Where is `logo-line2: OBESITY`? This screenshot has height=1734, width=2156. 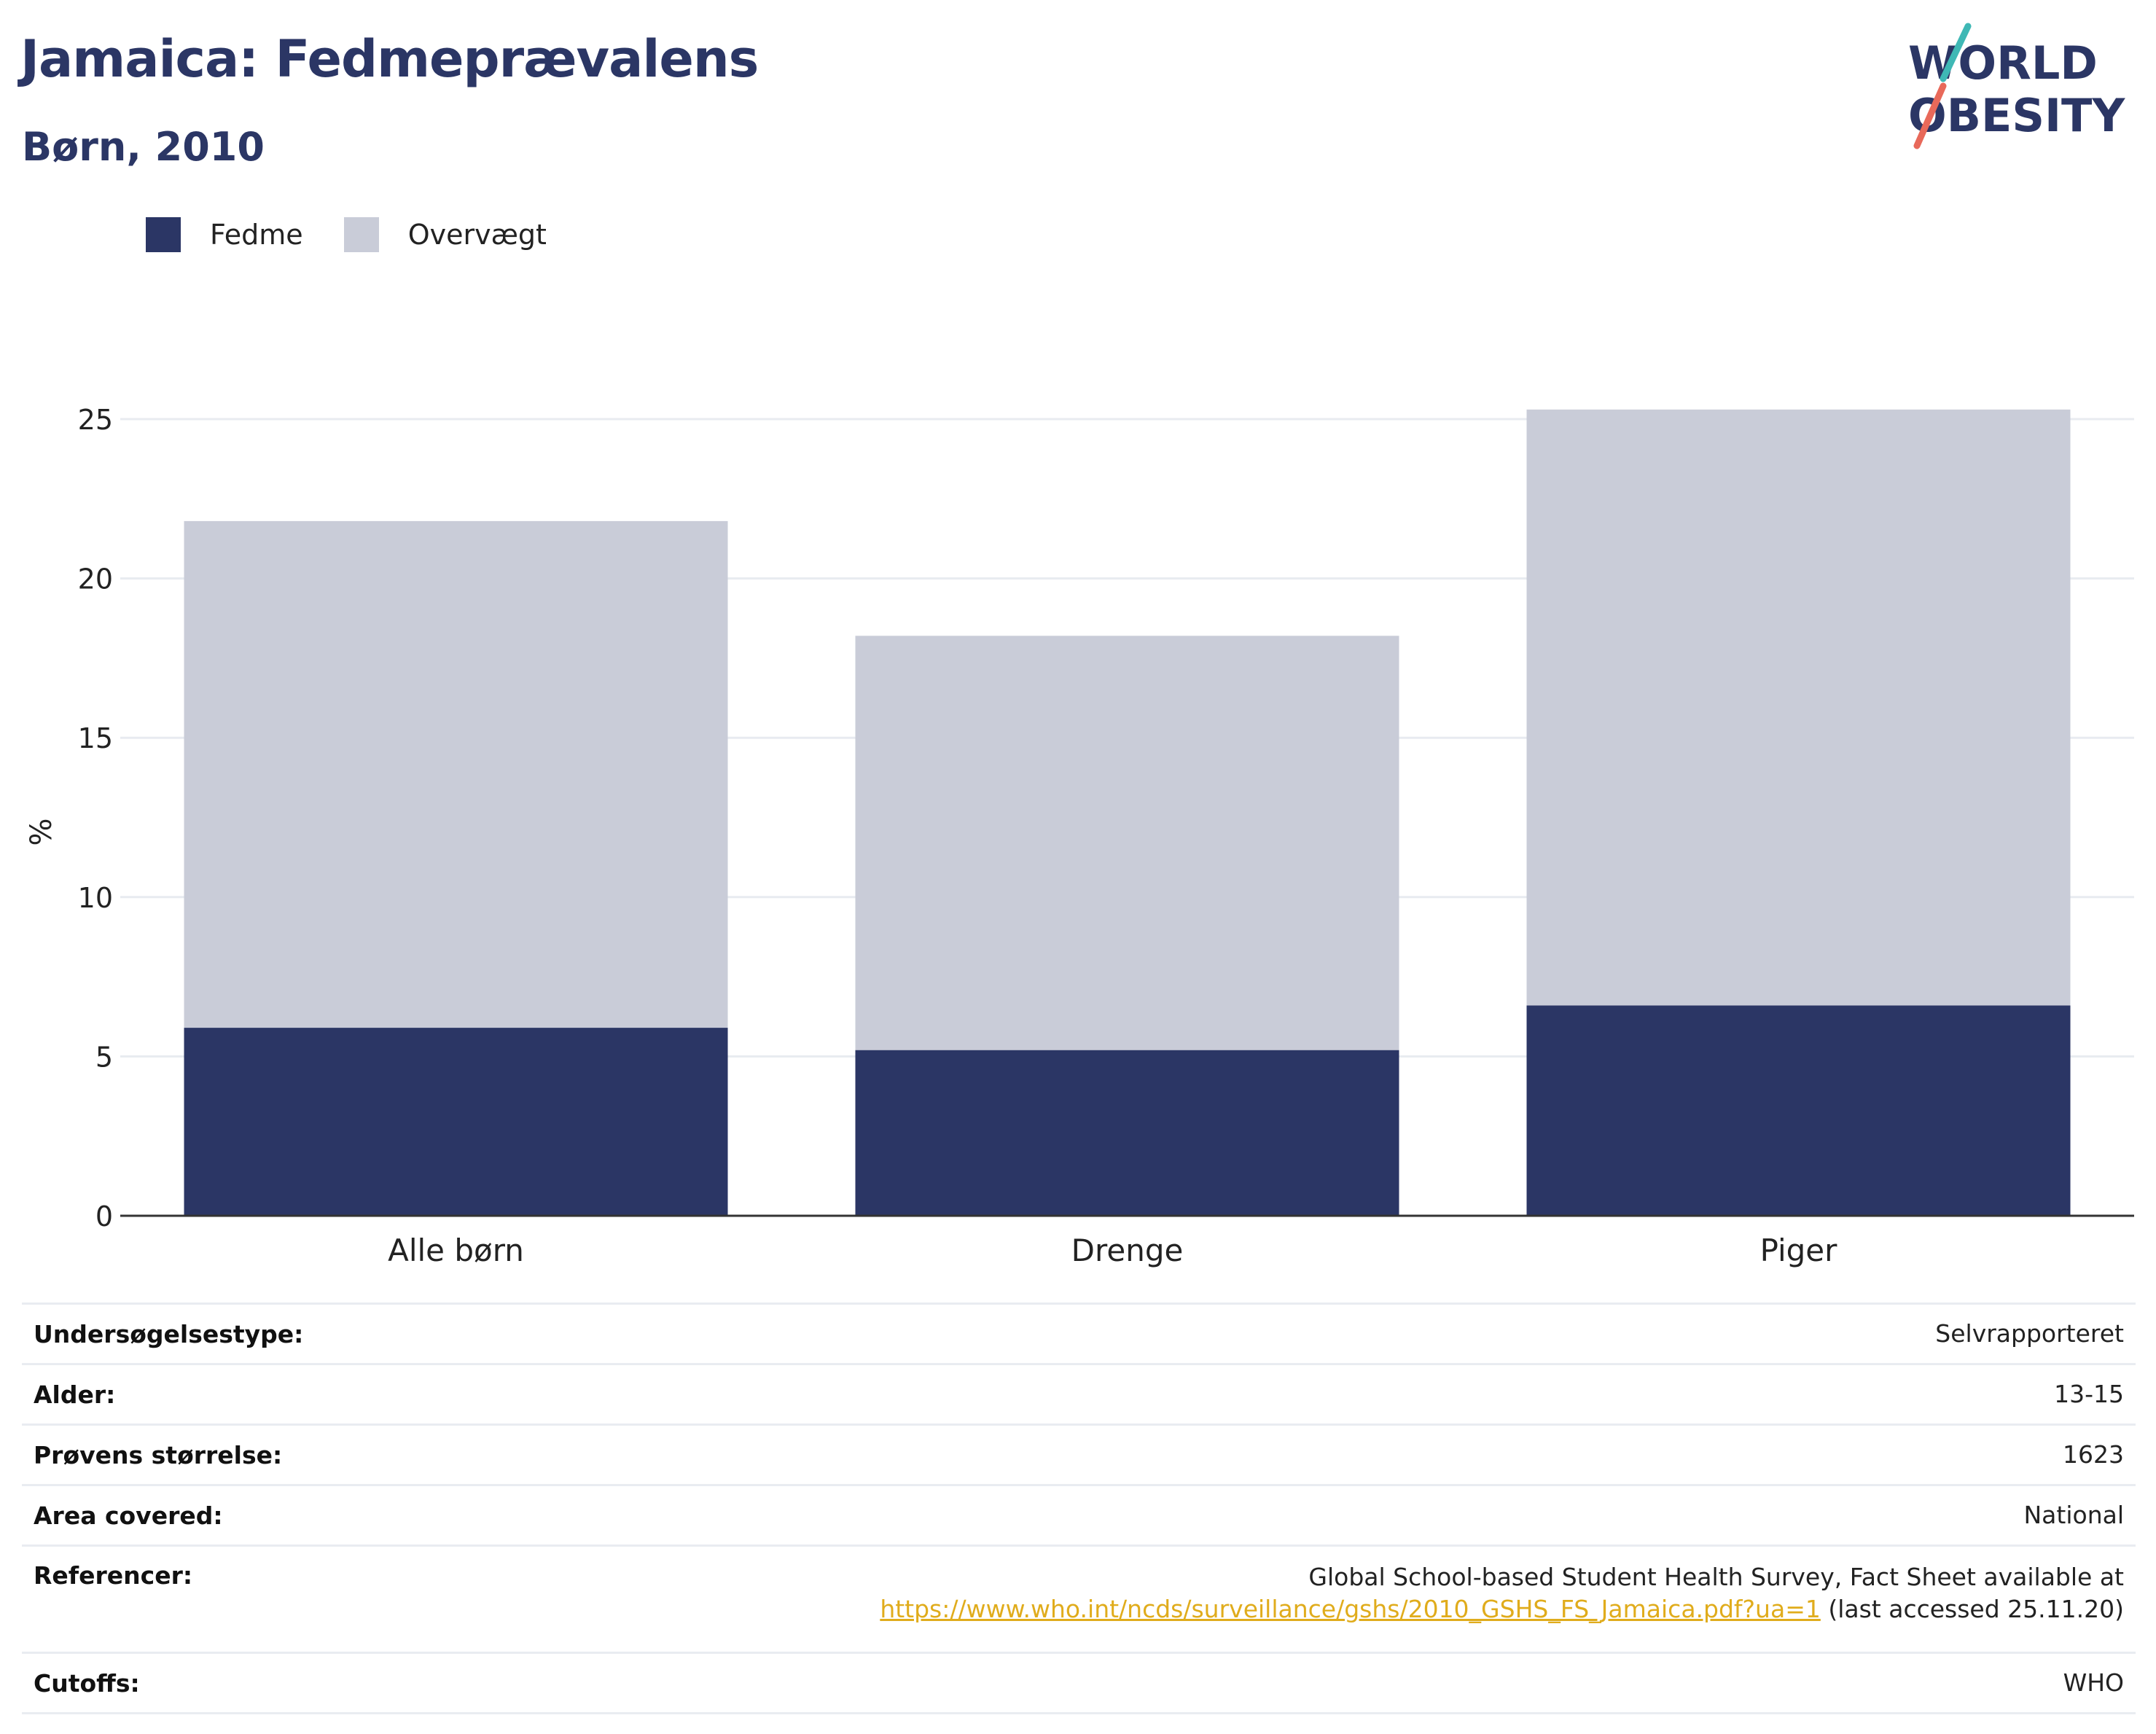 logo-line2: OBESITY is located at coordinates (2016, 115).